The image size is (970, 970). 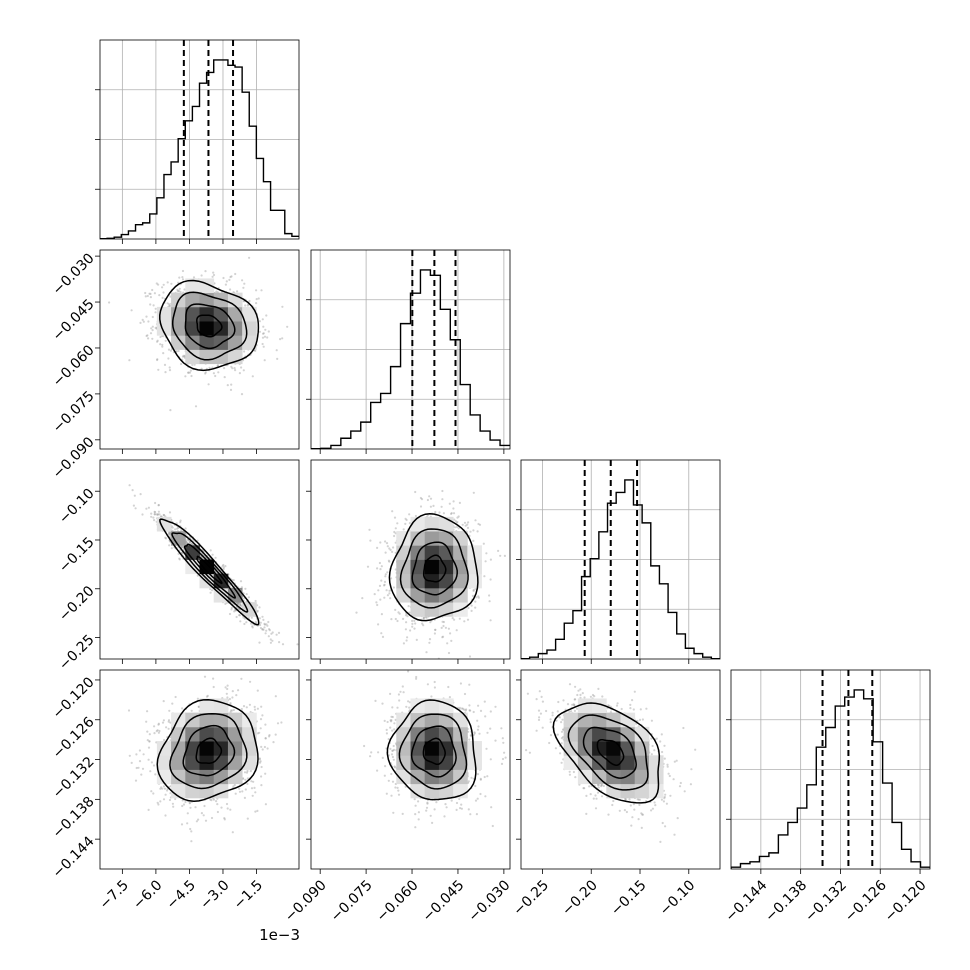 I want to click on y-tick-label: −0.138, so click(x=74, y=818).